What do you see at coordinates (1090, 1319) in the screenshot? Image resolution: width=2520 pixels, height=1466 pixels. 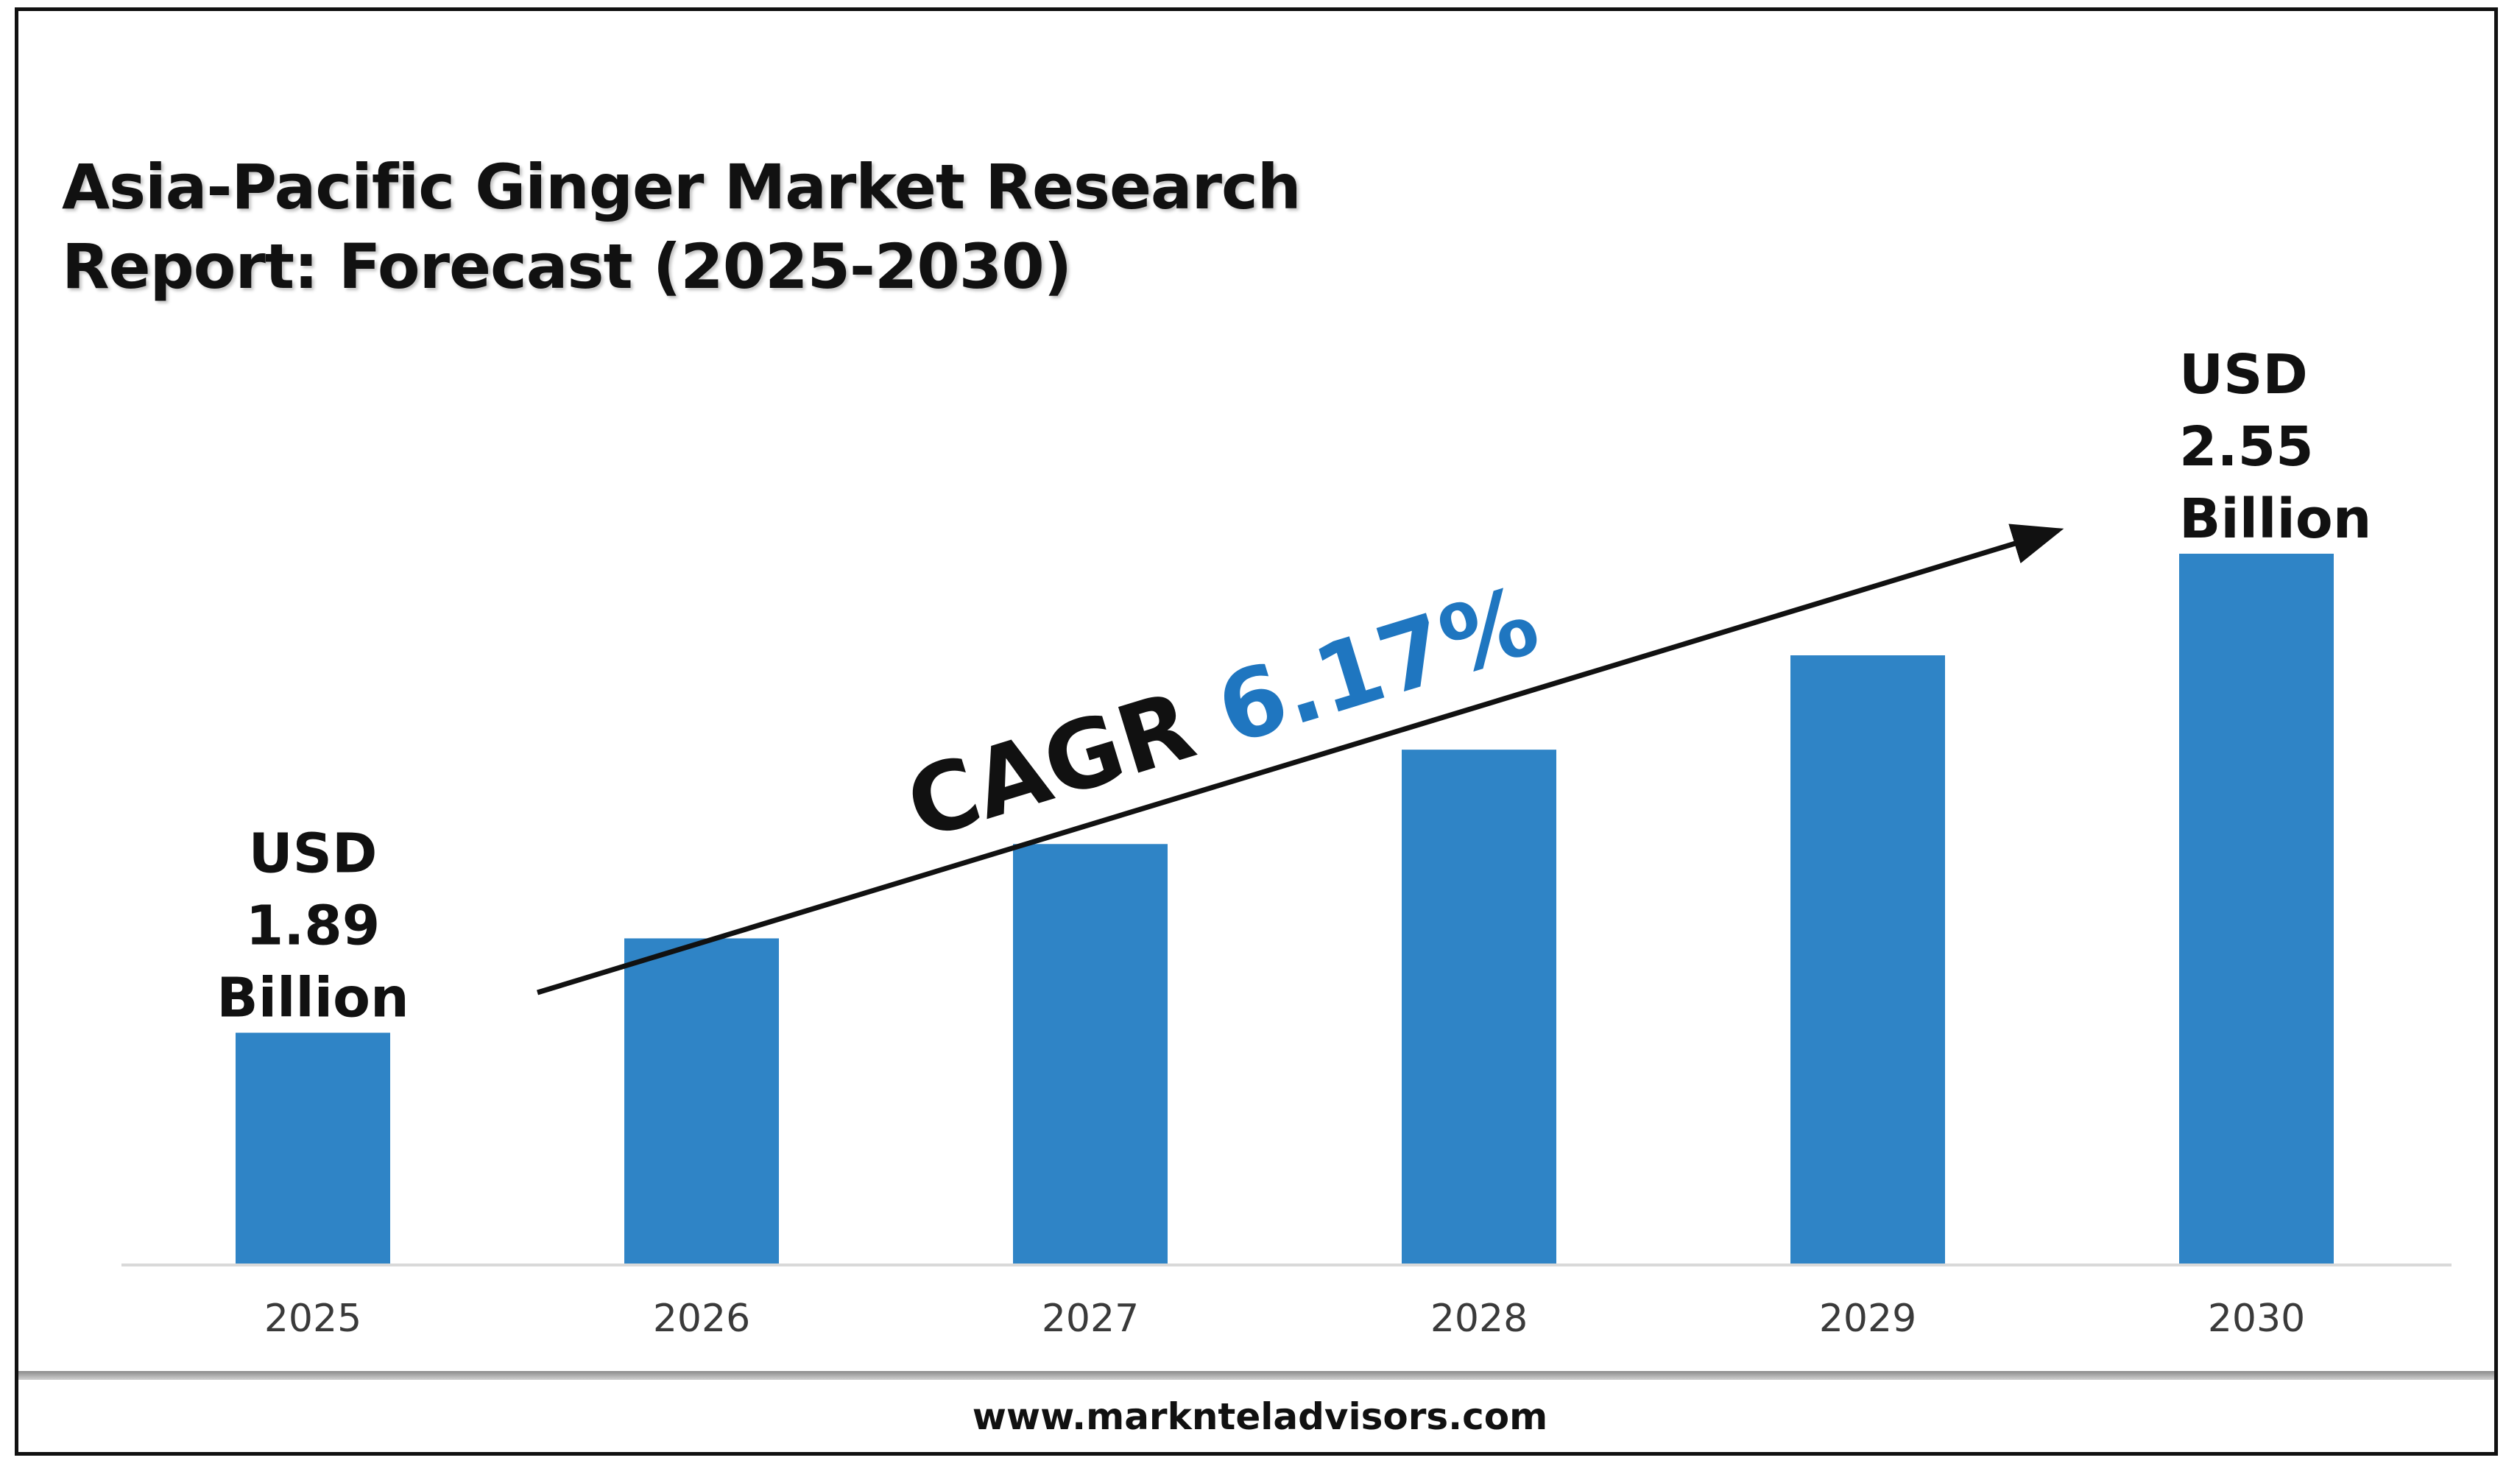 I see `x-tick-2027: 2027` at bounding box center [1090, 1319].